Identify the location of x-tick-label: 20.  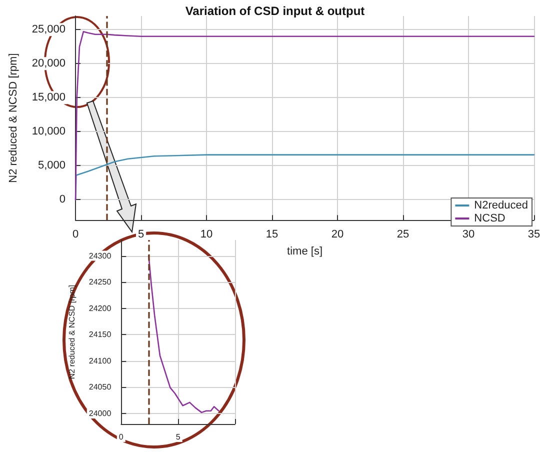
(337, 234).